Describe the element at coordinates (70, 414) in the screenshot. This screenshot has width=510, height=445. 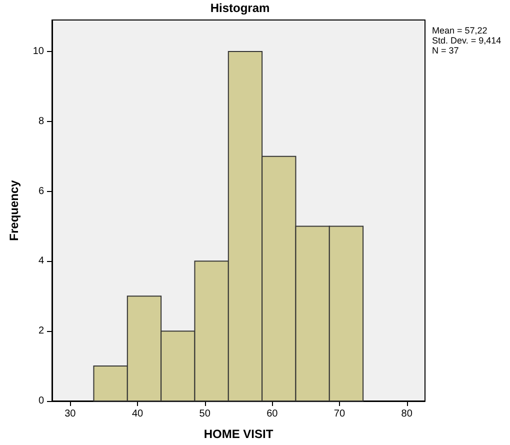
I see `x-tick-label: 30` at that location.